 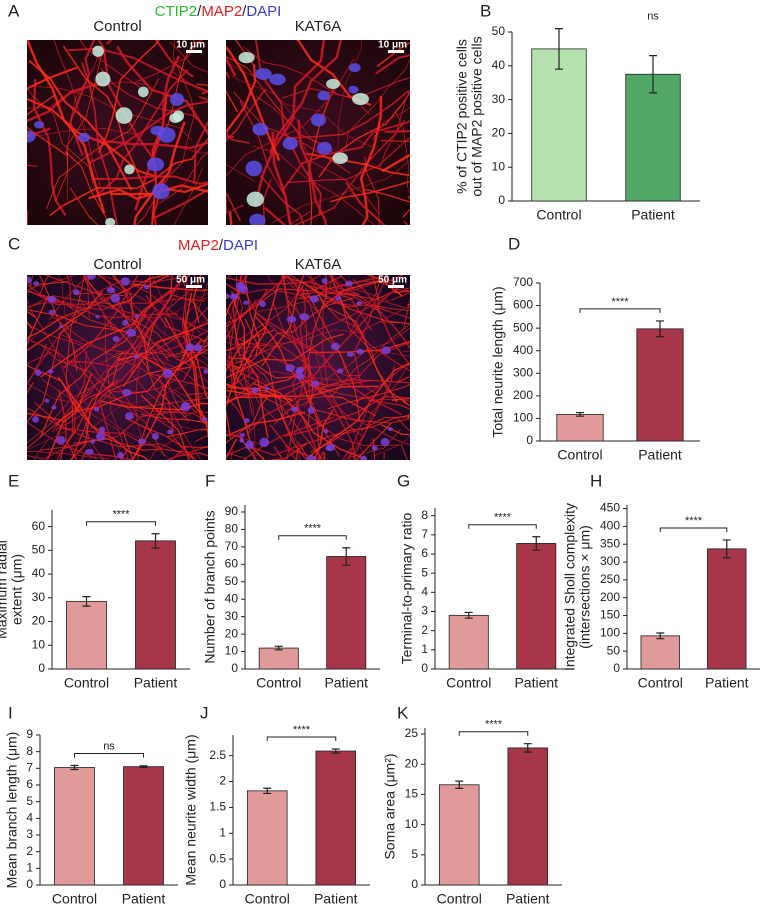 I want to click on y-tick-label: 8, so click(x=29, y=751).